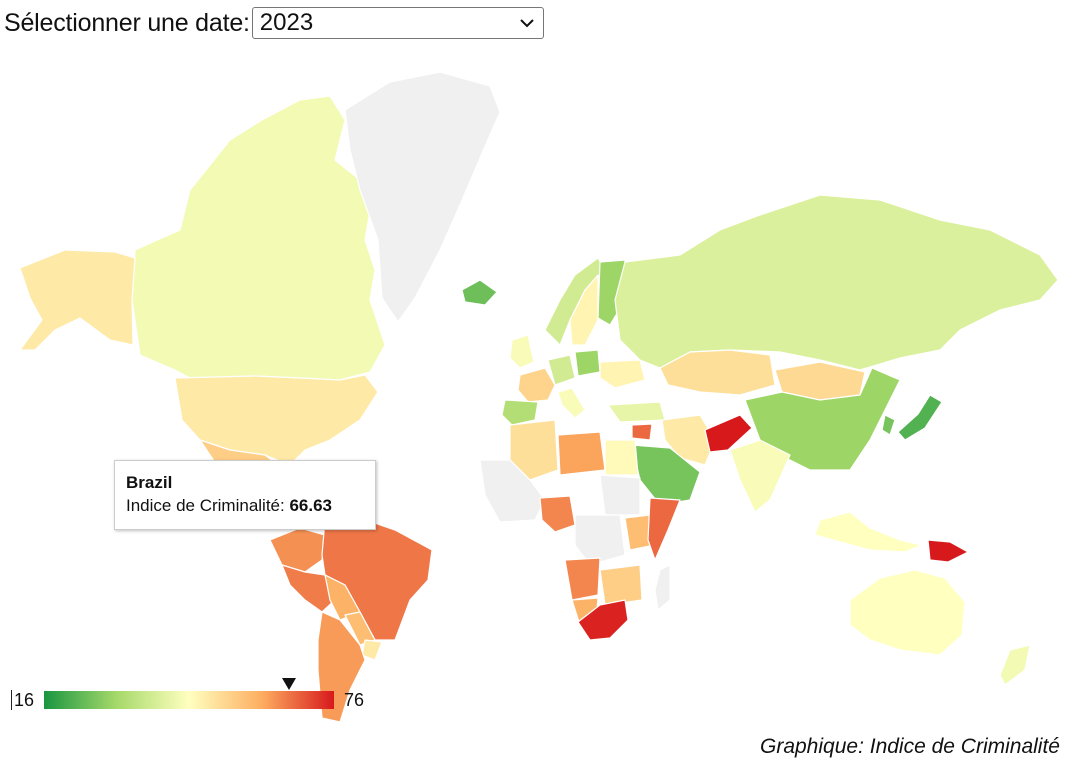  Describe the element at coordinates (286, 22) in the screenshot. I see `year-select-value: 2023` at that location.